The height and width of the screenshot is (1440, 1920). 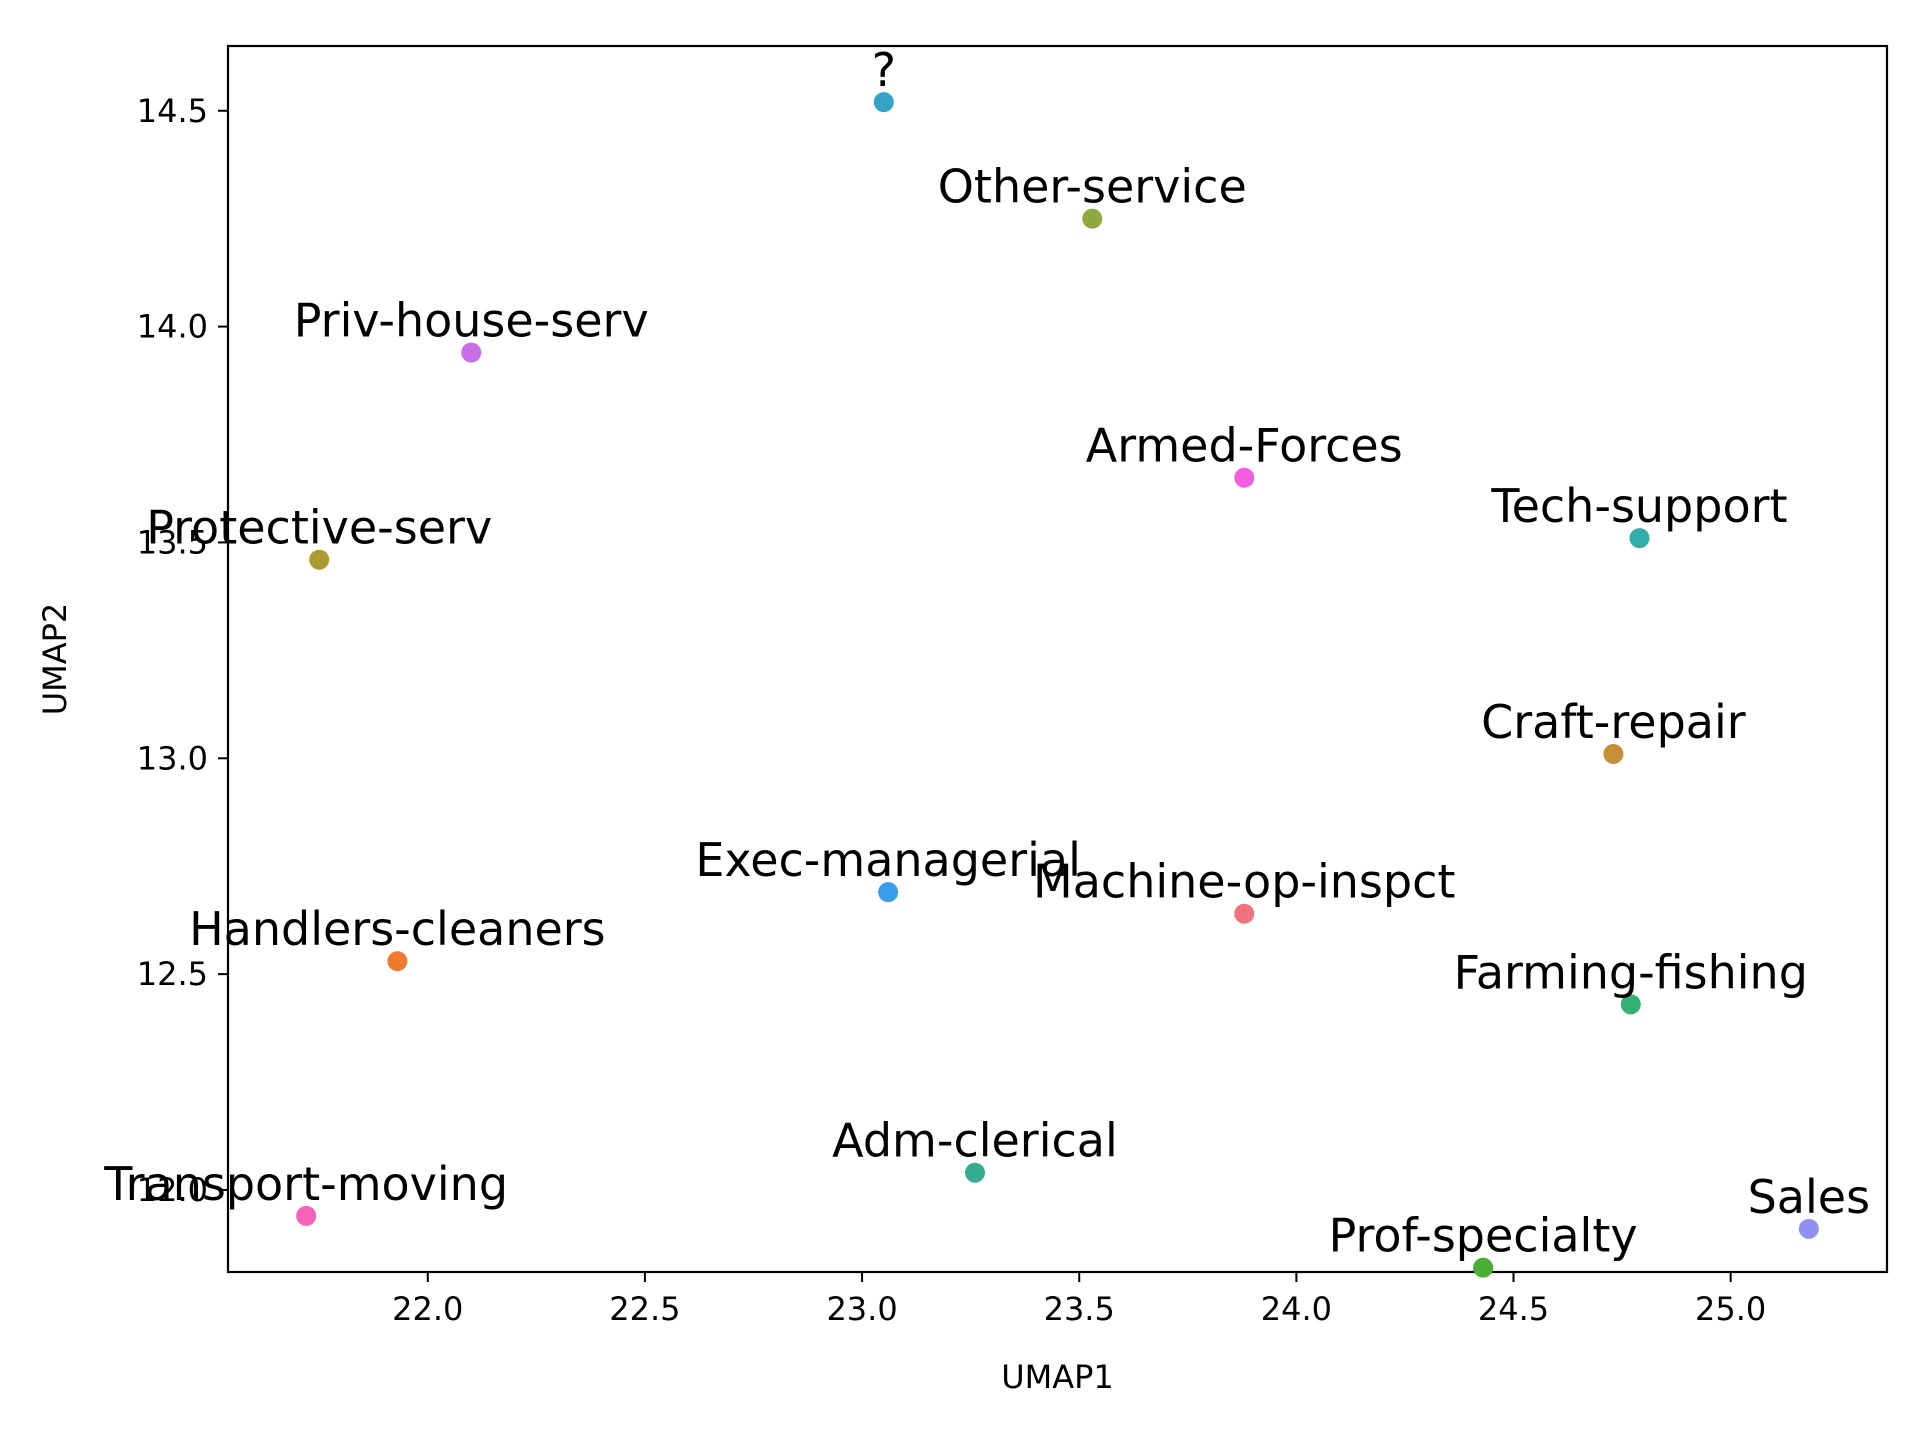 I want to click on point-label: Priv-house-serv, so click(x=471, y=321).